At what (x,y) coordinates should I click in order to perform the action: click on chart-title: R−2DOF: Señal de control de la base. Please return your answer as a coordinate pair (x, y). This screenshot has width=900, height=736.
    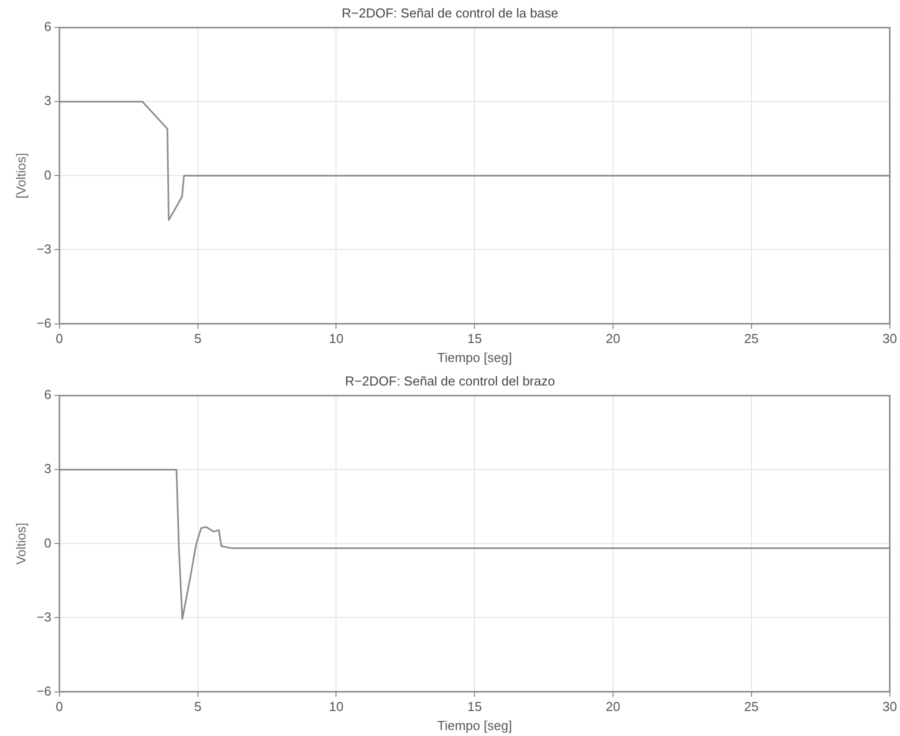
    Looking at the image, I should click on (450, 12).